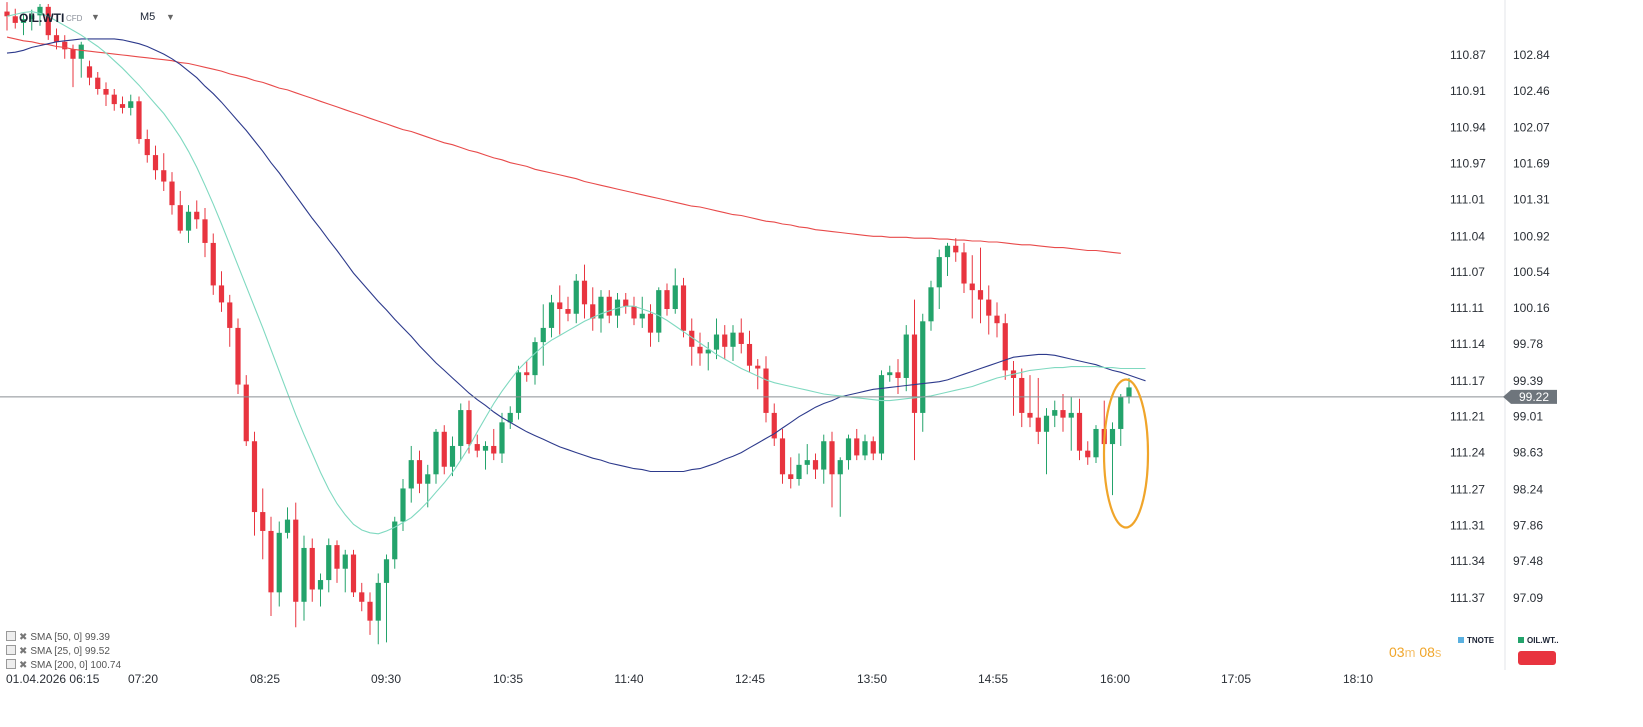  Describe the element at coordinates (76, 665) in the screenshot. I see `legend-label: SMA [200, 0] 100.74` at that location.